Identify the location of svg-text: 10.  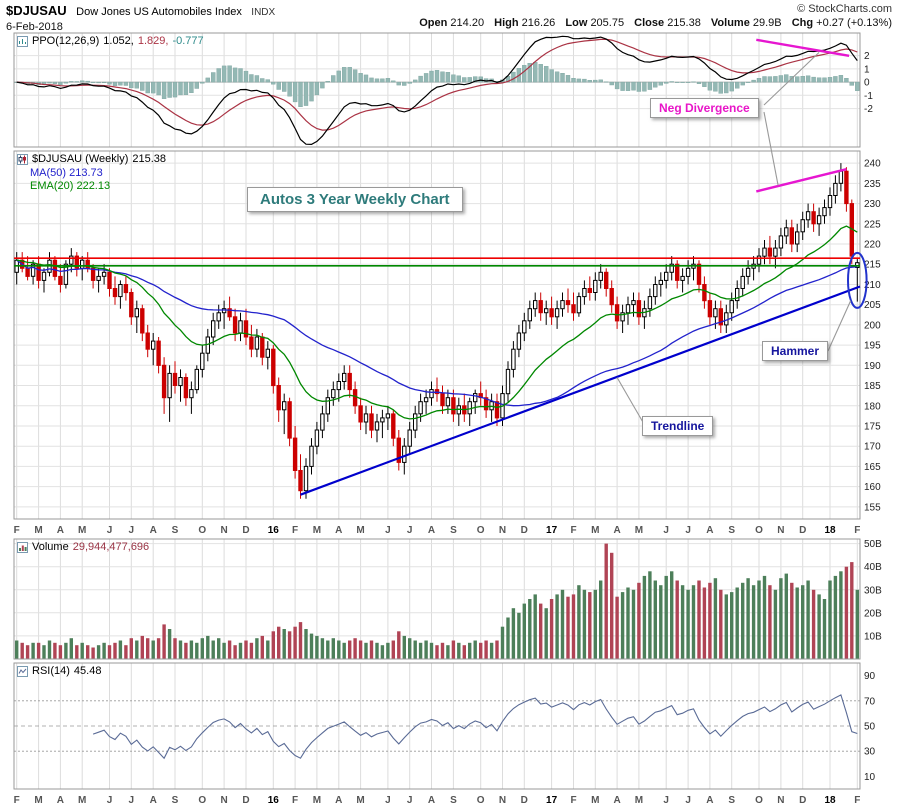
(870, 777).